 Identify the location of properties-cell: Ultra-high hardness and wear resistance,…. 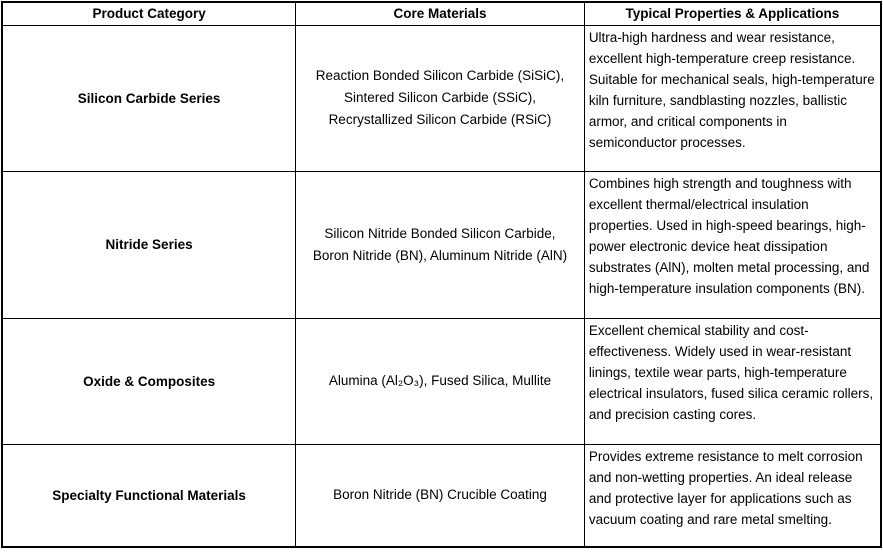
(732, 98).